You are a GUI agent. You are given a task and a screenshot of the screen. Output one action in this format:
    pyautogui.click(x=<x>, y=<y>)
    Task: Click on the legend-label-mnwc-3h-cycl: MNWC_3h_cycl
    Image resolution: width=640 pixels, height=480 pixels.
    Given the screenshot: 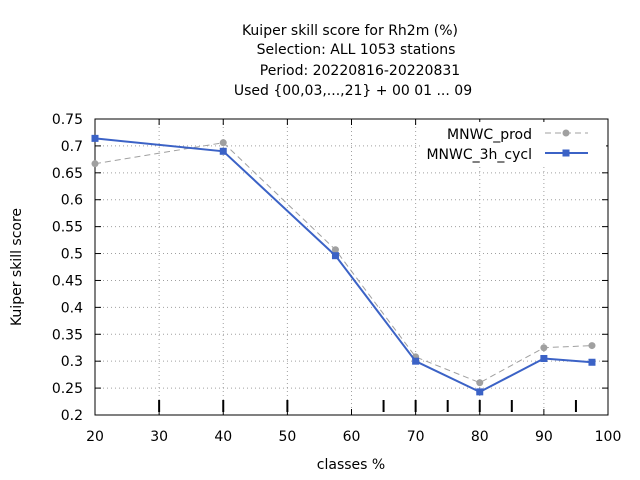 What is the action you would take?
    pyautogui.click(x=479, y=155)
    